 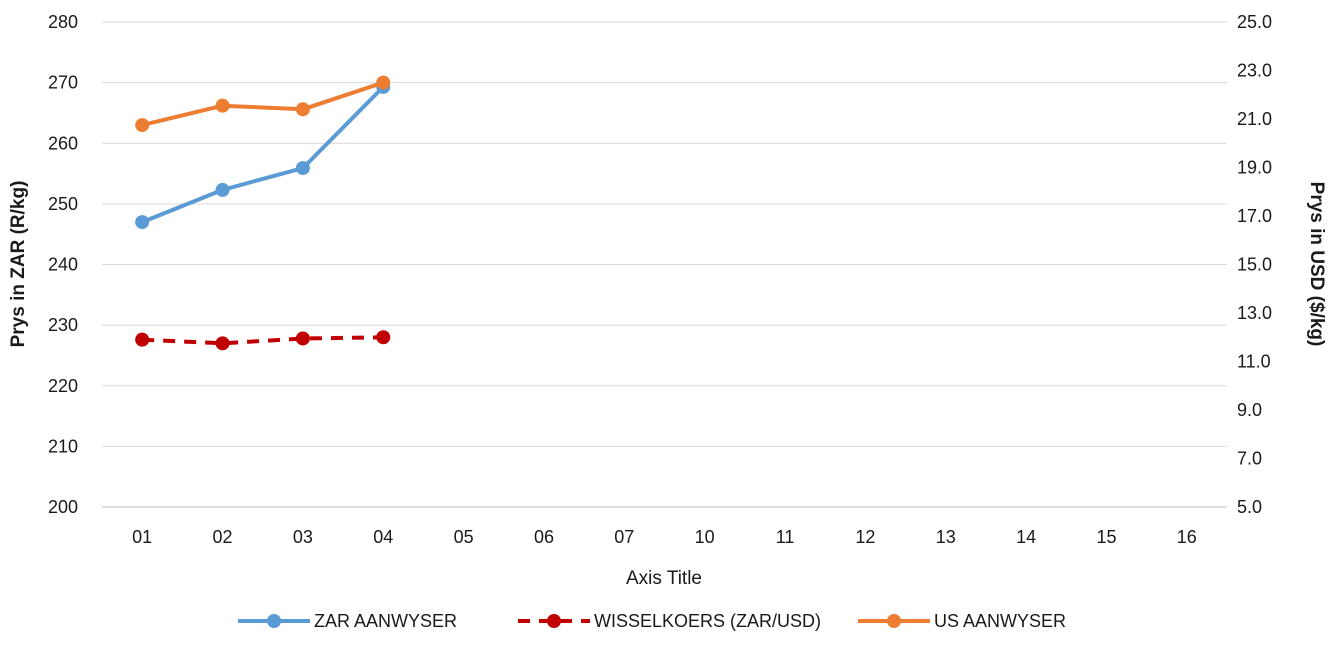 What do you see at coordinates (1254, 216) in the screenshot?
I see `y2-tick-label: 17.0` at bounding box center [1254, 216].